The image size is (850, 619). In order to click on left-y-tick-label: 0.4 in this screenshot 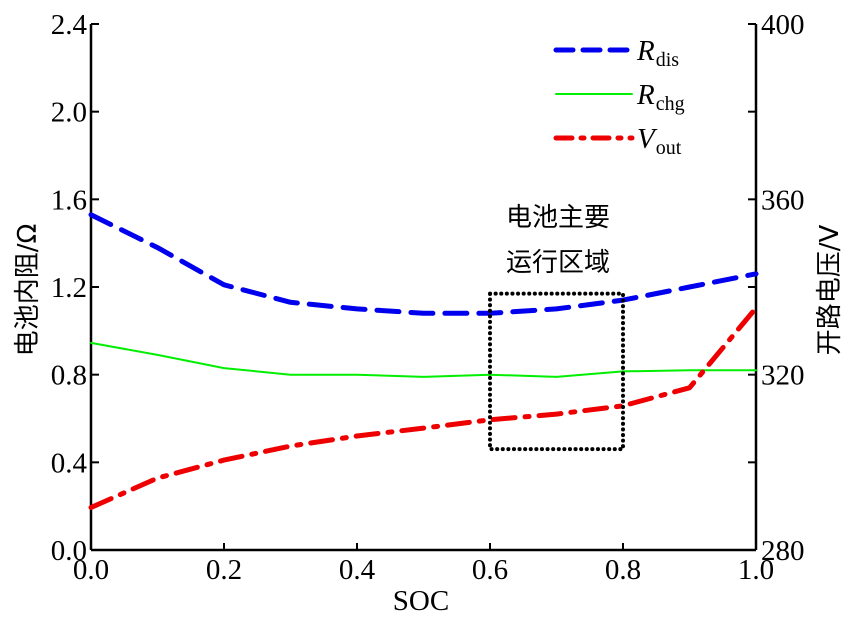, I will do `click(69, 463)`.